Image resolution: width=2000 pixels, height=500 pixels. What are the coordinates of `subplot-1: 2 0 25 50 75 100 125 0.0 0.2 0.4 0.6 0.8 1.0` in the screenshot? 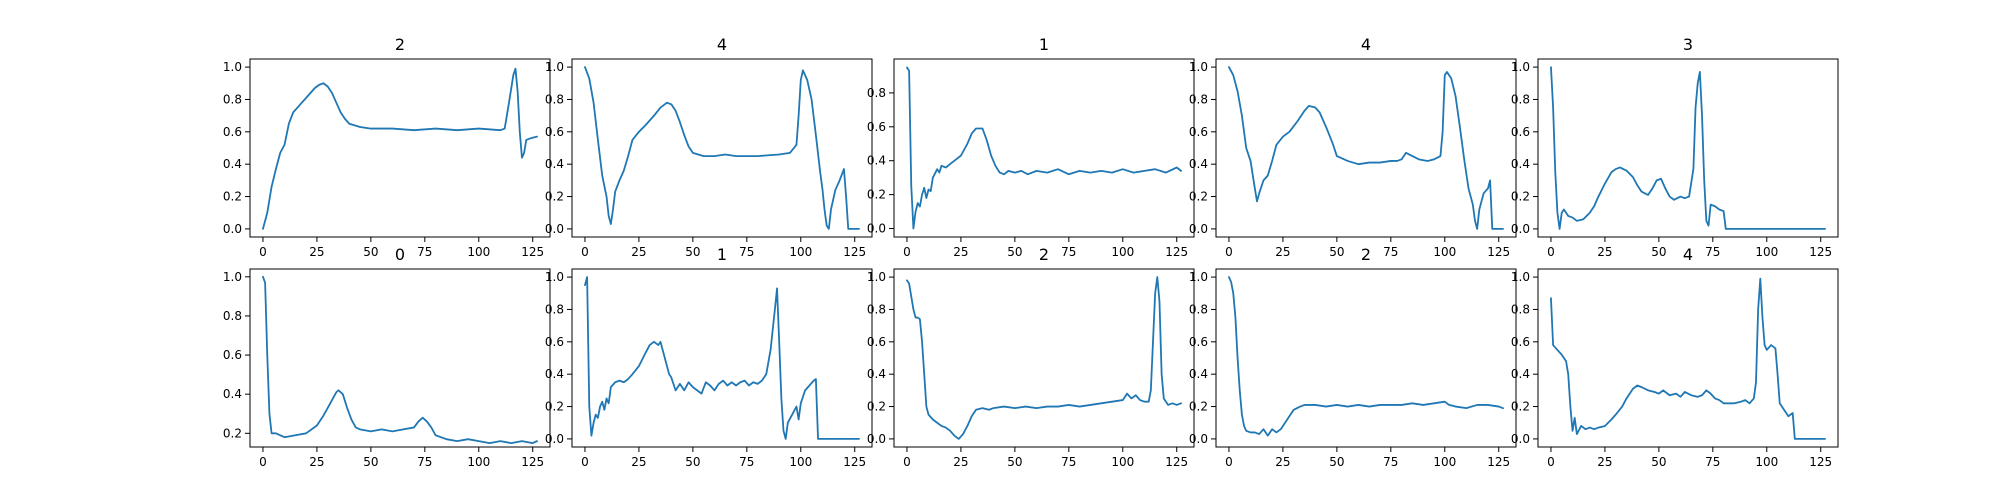 It's located at (387, 147).